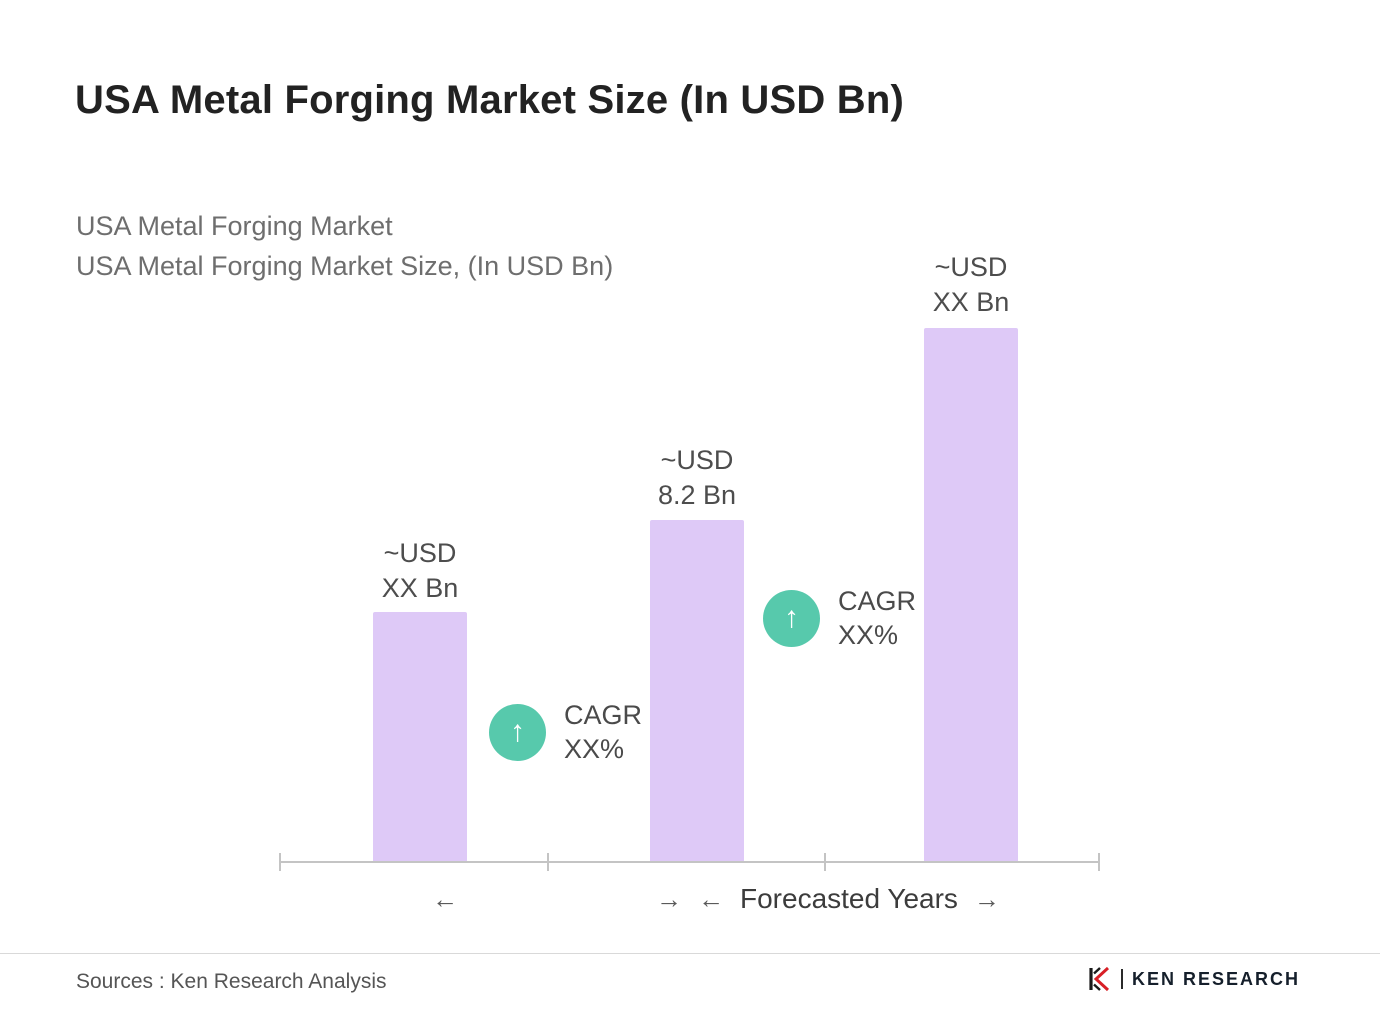 This screenshot has height=1035, width=1380. I want to click on cagr-annotation-2: ↑ CAGR XX%, so click(839, 618).